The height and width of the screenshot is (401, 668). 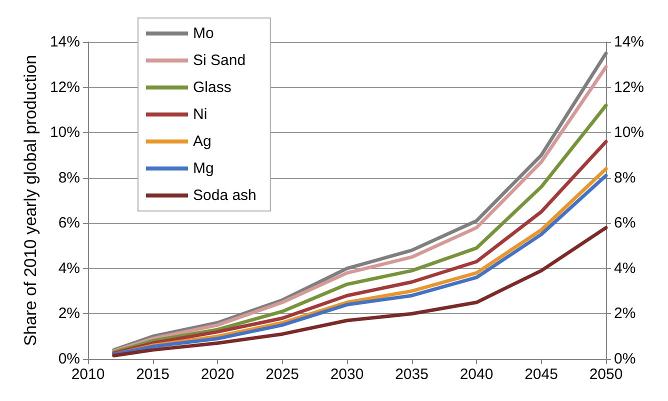 I want to click on x-tick-label: 2010, so click(x=88, y=374).